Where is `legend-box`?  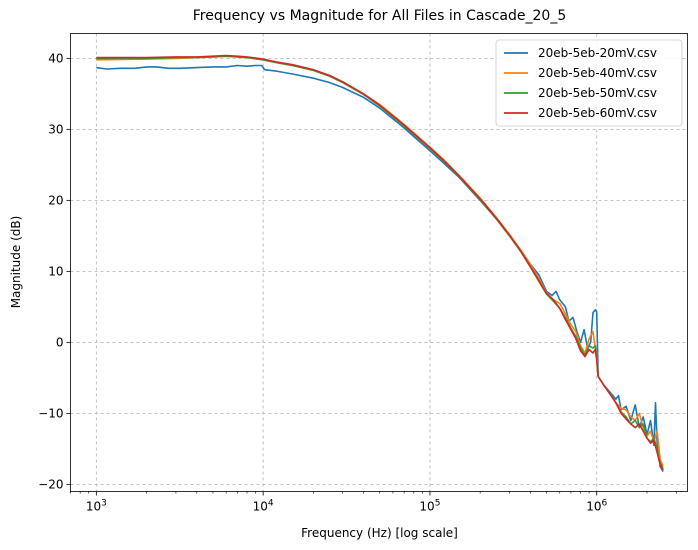 legend-box is located at coordinates (589, 83).